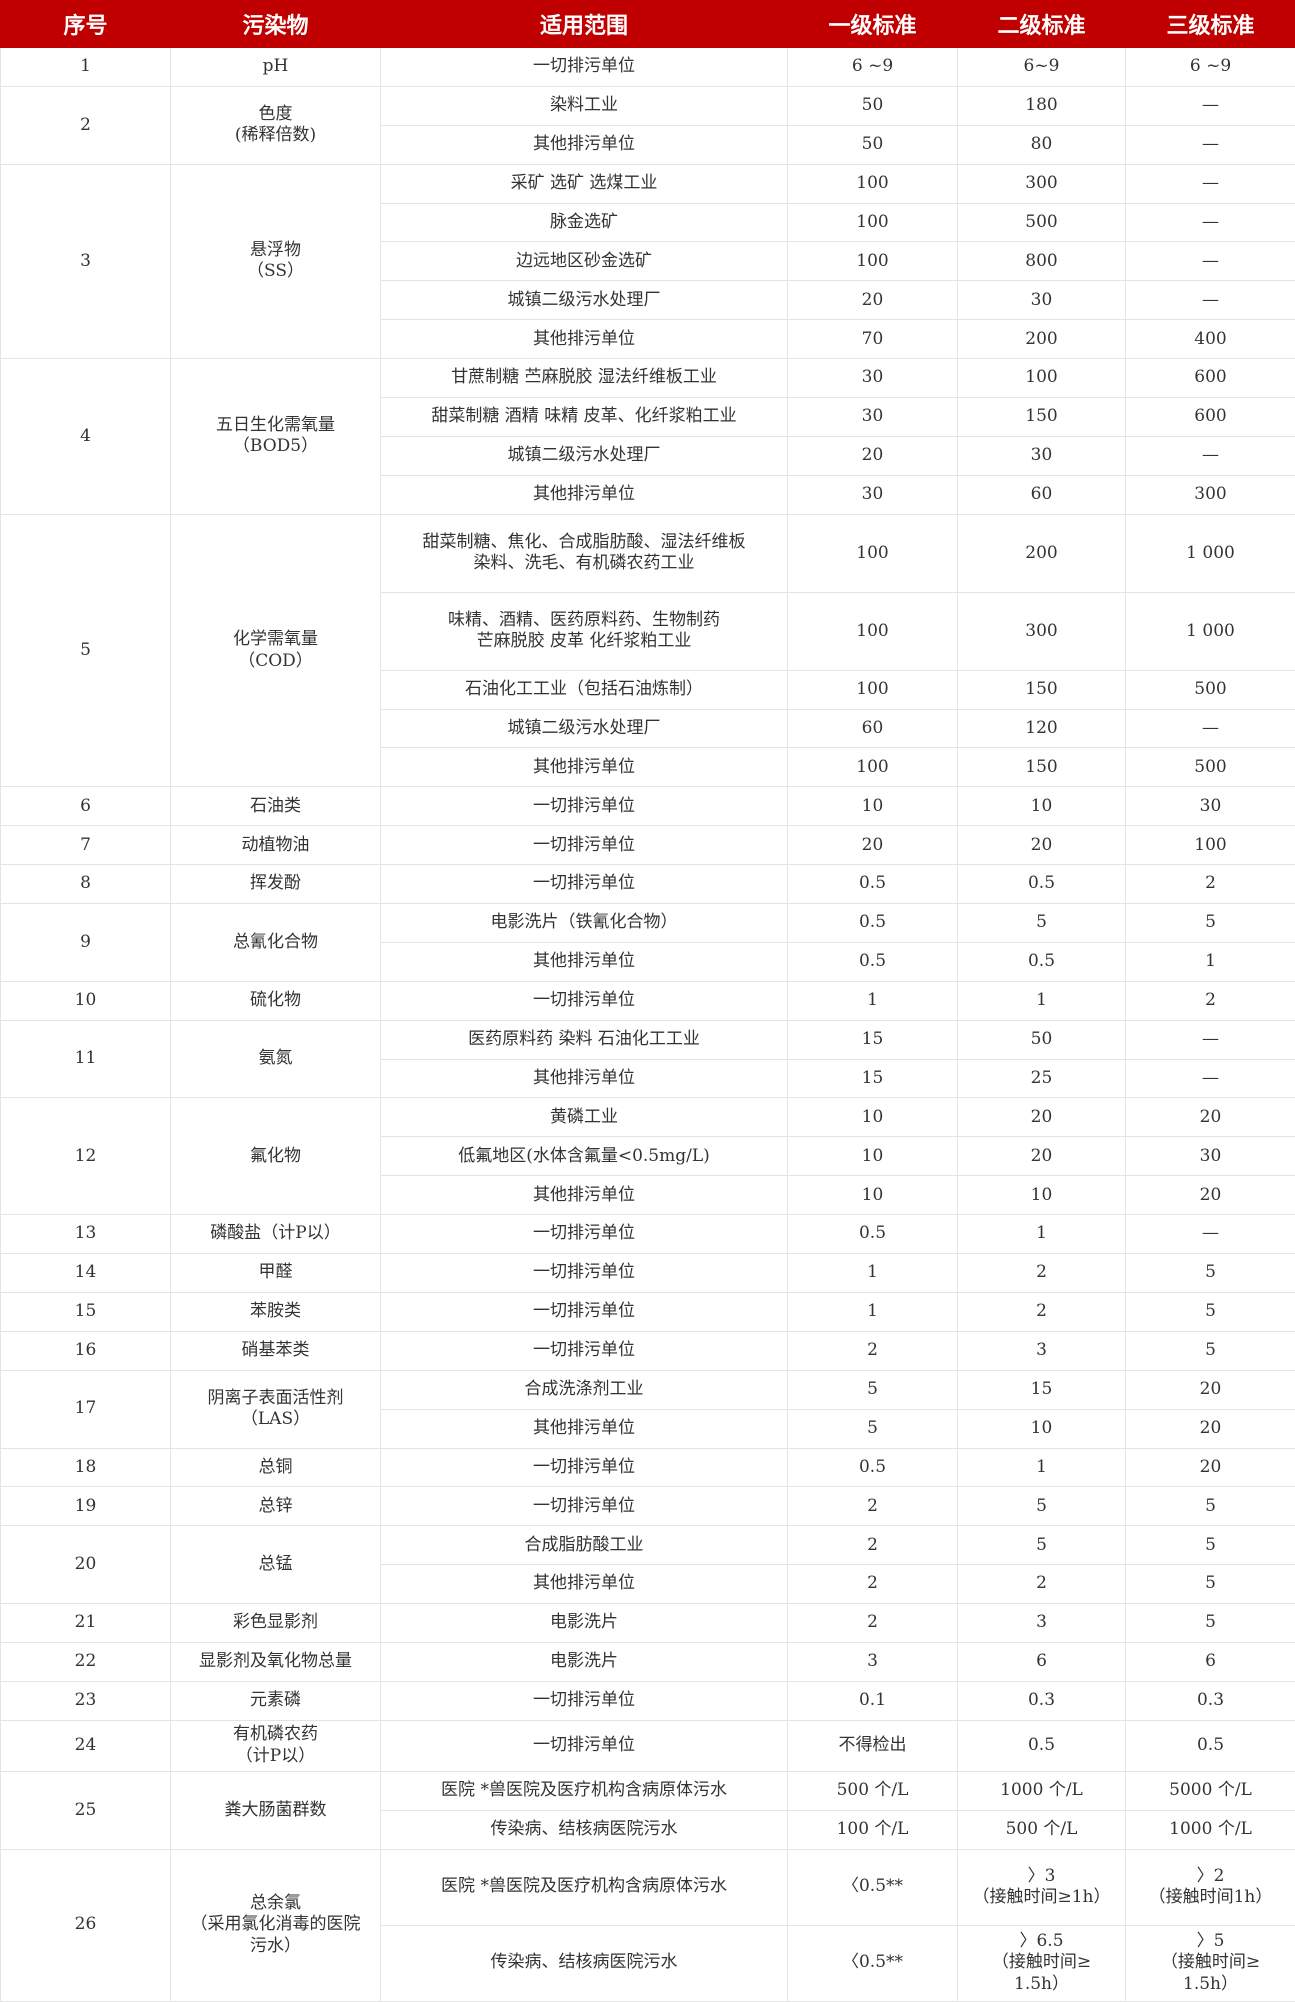  I want to click on pollutant-name: 总锰, so click(276, 1565).